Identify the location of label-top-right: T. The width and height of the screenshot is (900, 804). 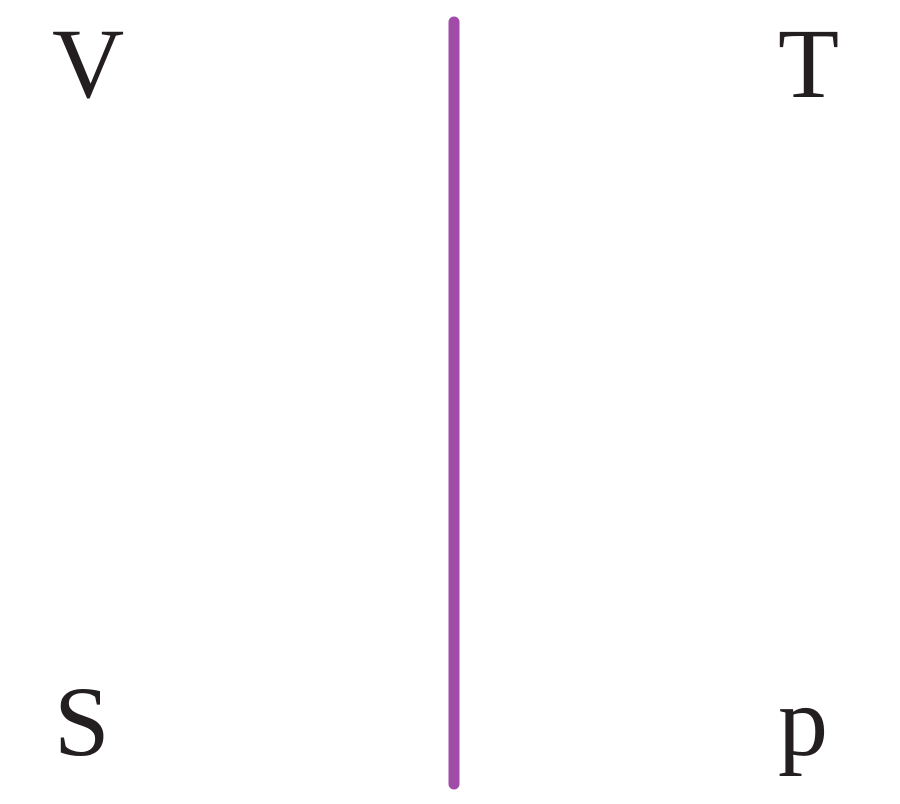
(809, 63).